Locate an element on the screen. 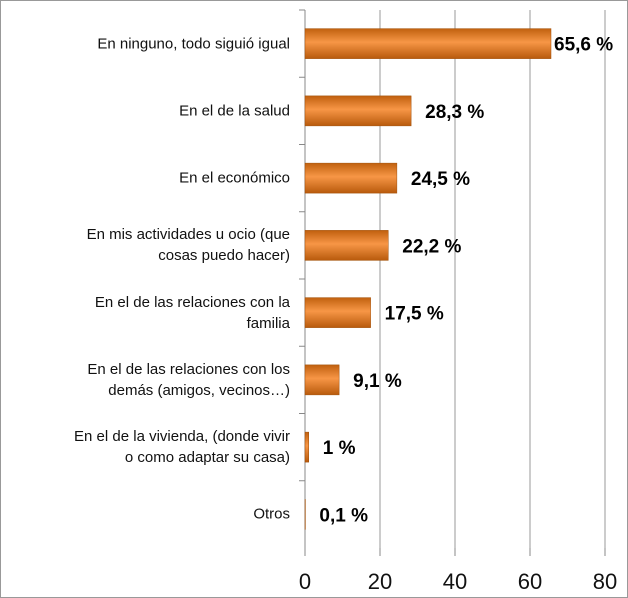  category-label: En el de la salud is located at coordinates (234, 111).